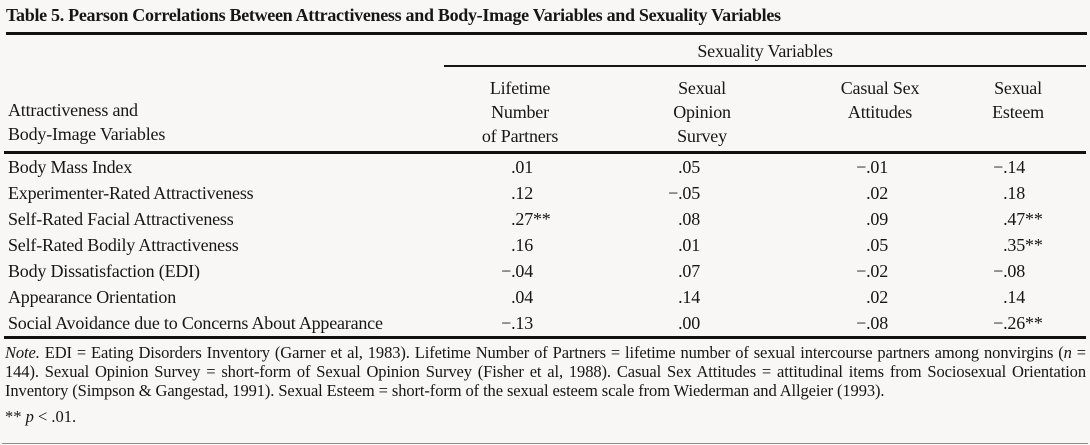 This screenshot has width=1090, height=445. What do you see at coordinates (517, 270) in the screenshot?
I see `correlation-value: −.04` at bounding box center [517, 270].